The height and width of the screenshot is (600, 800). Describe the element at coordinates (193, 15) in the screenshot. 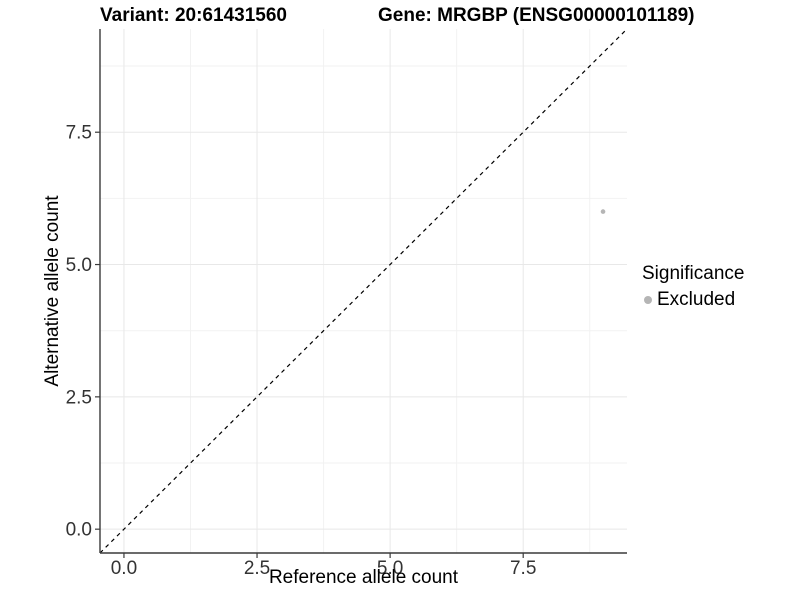

I see `variant-title: Variant: 20:61431560` at that location.